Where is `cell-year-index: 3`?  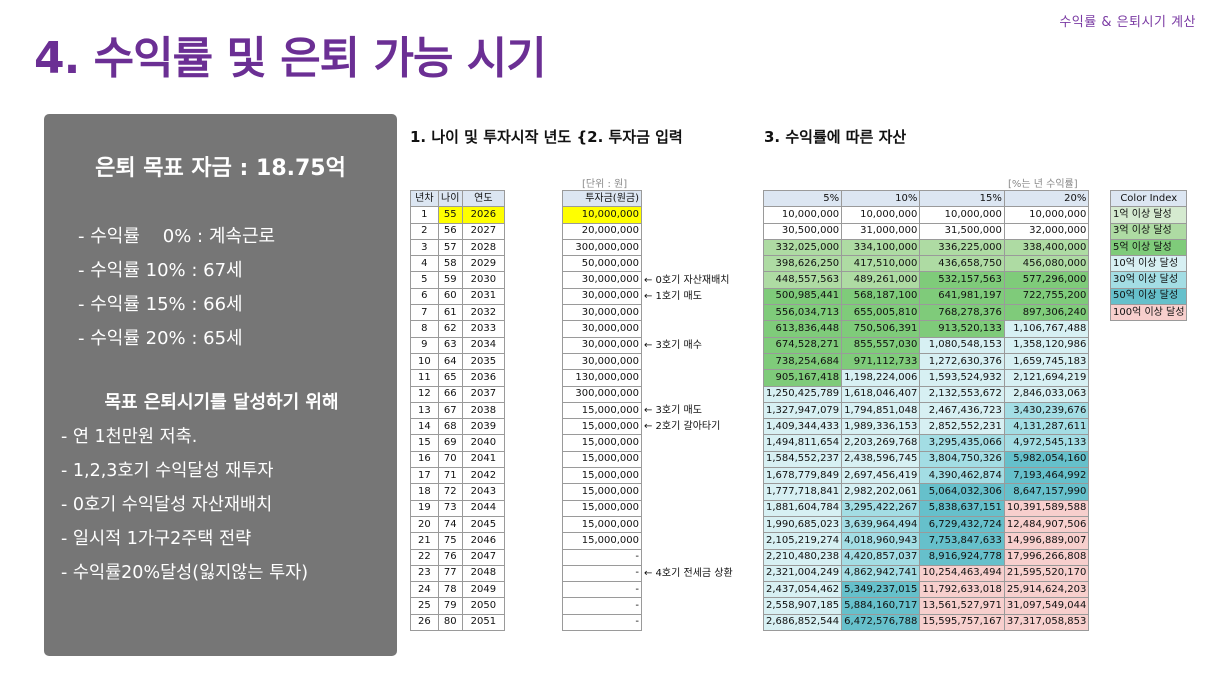 cell-year-index: 3 is located at coordinates (424, 247).